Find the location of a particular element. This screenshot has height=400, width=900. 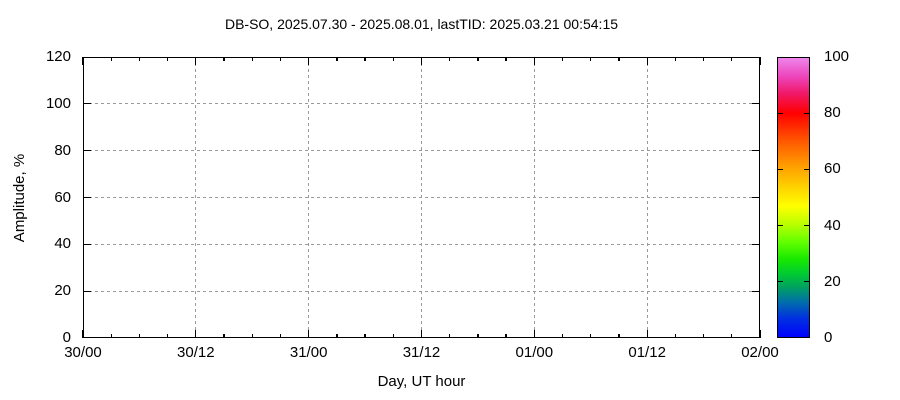

colorbar-border is located at coordinates (793, 197).